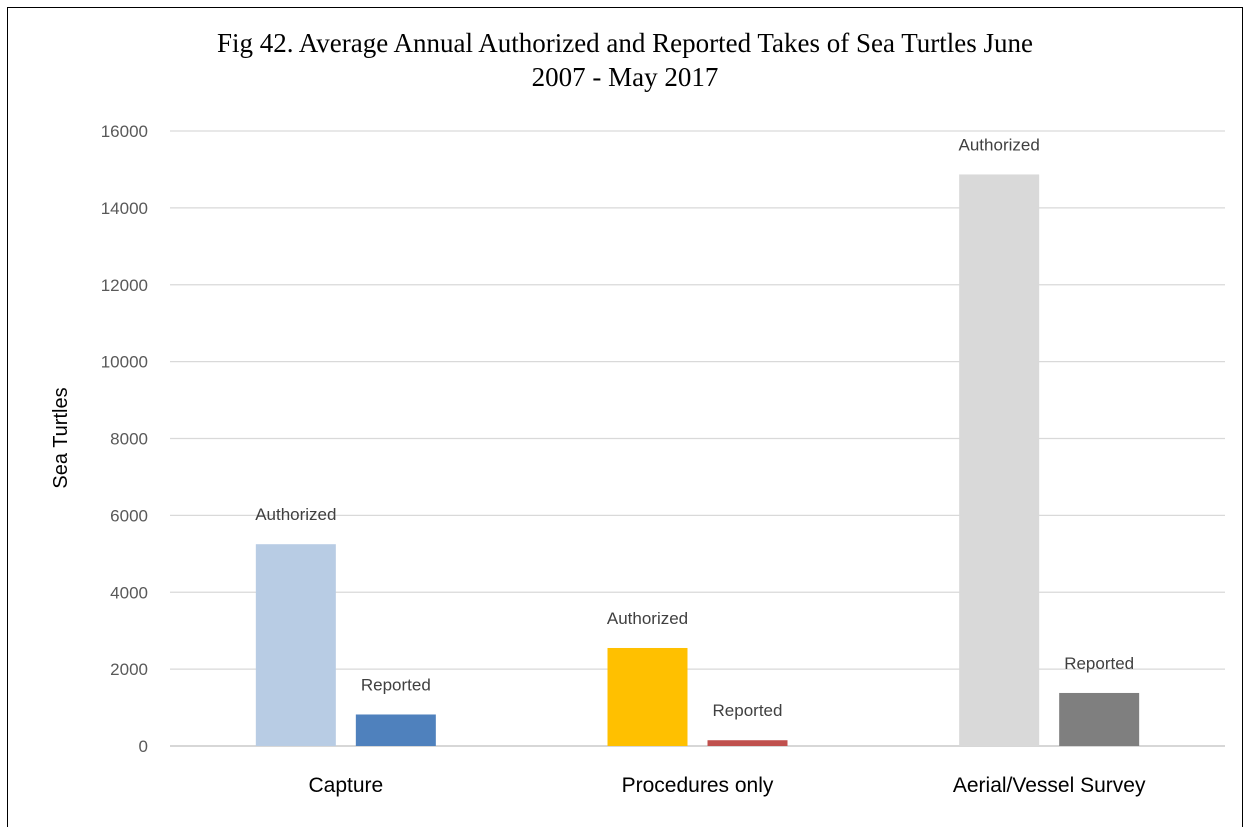  Describe the element at coordinates (61, 437) in the screenshot. I see `y-axis-title: Sea Turtles` at that location.